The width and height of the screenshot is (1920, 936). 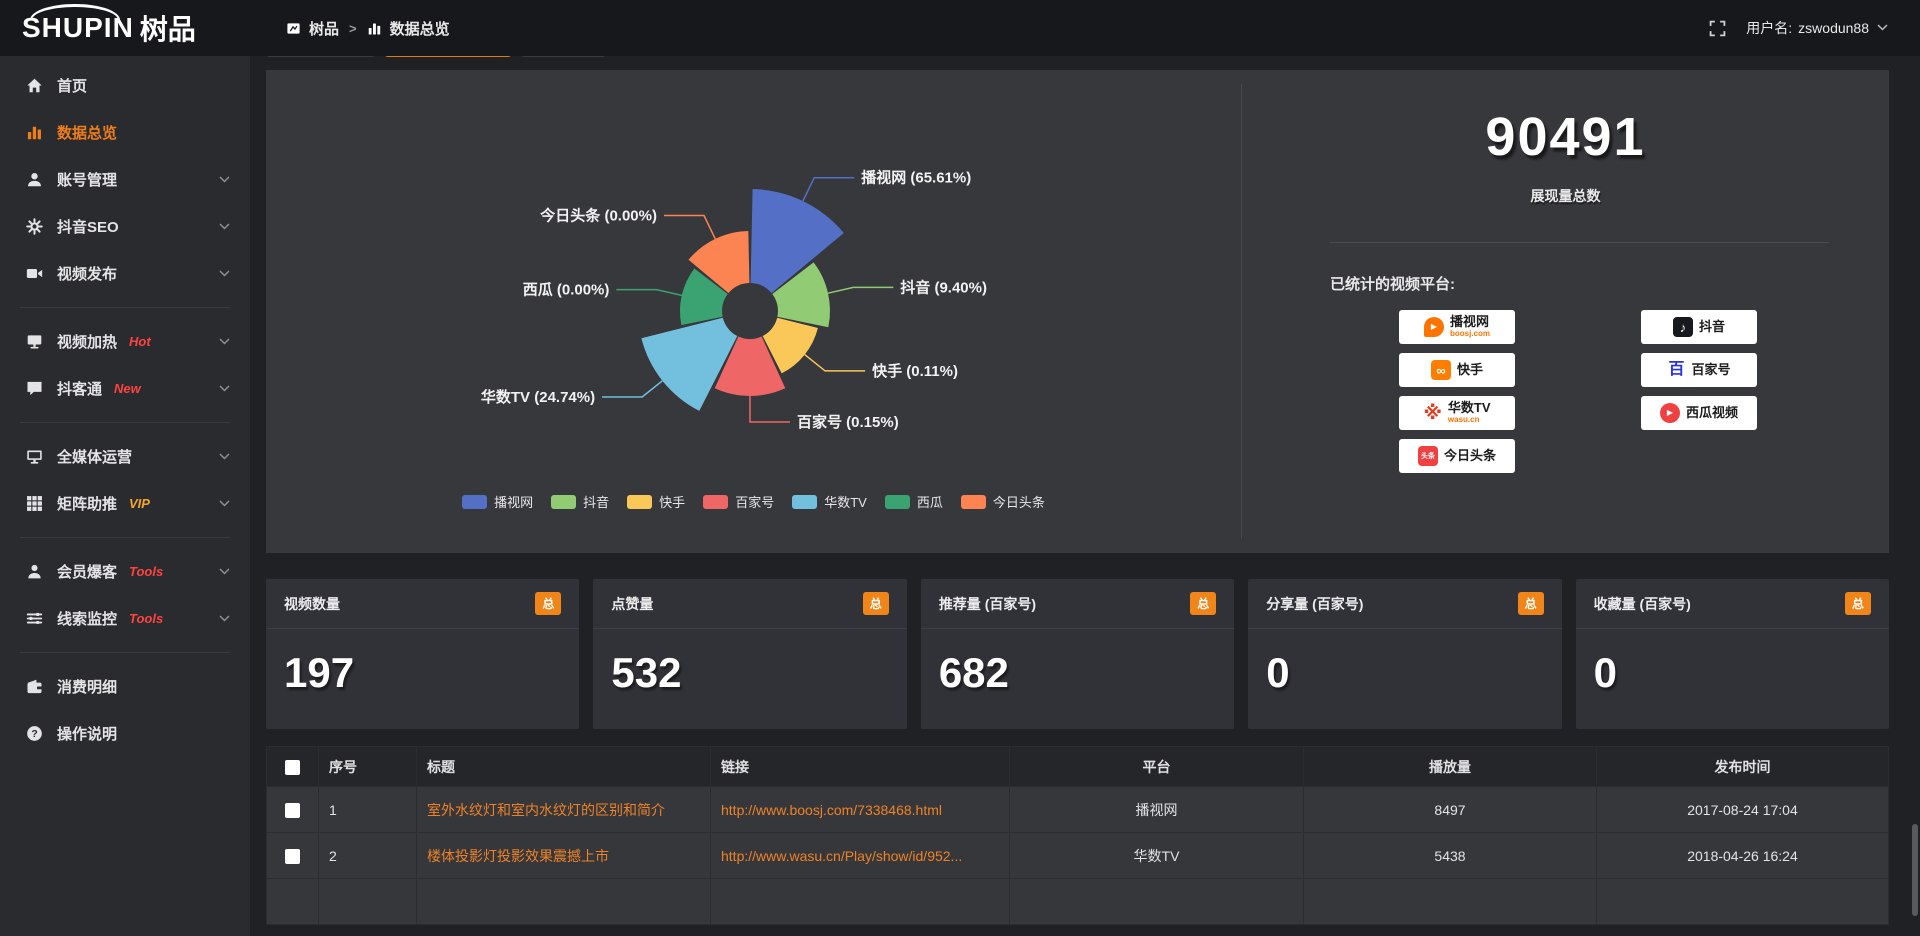 What do you see at coordinates (140, 341) in the screenshot?
I see `sidebar-item-badge: Hot` at bounding box center [140, 341].